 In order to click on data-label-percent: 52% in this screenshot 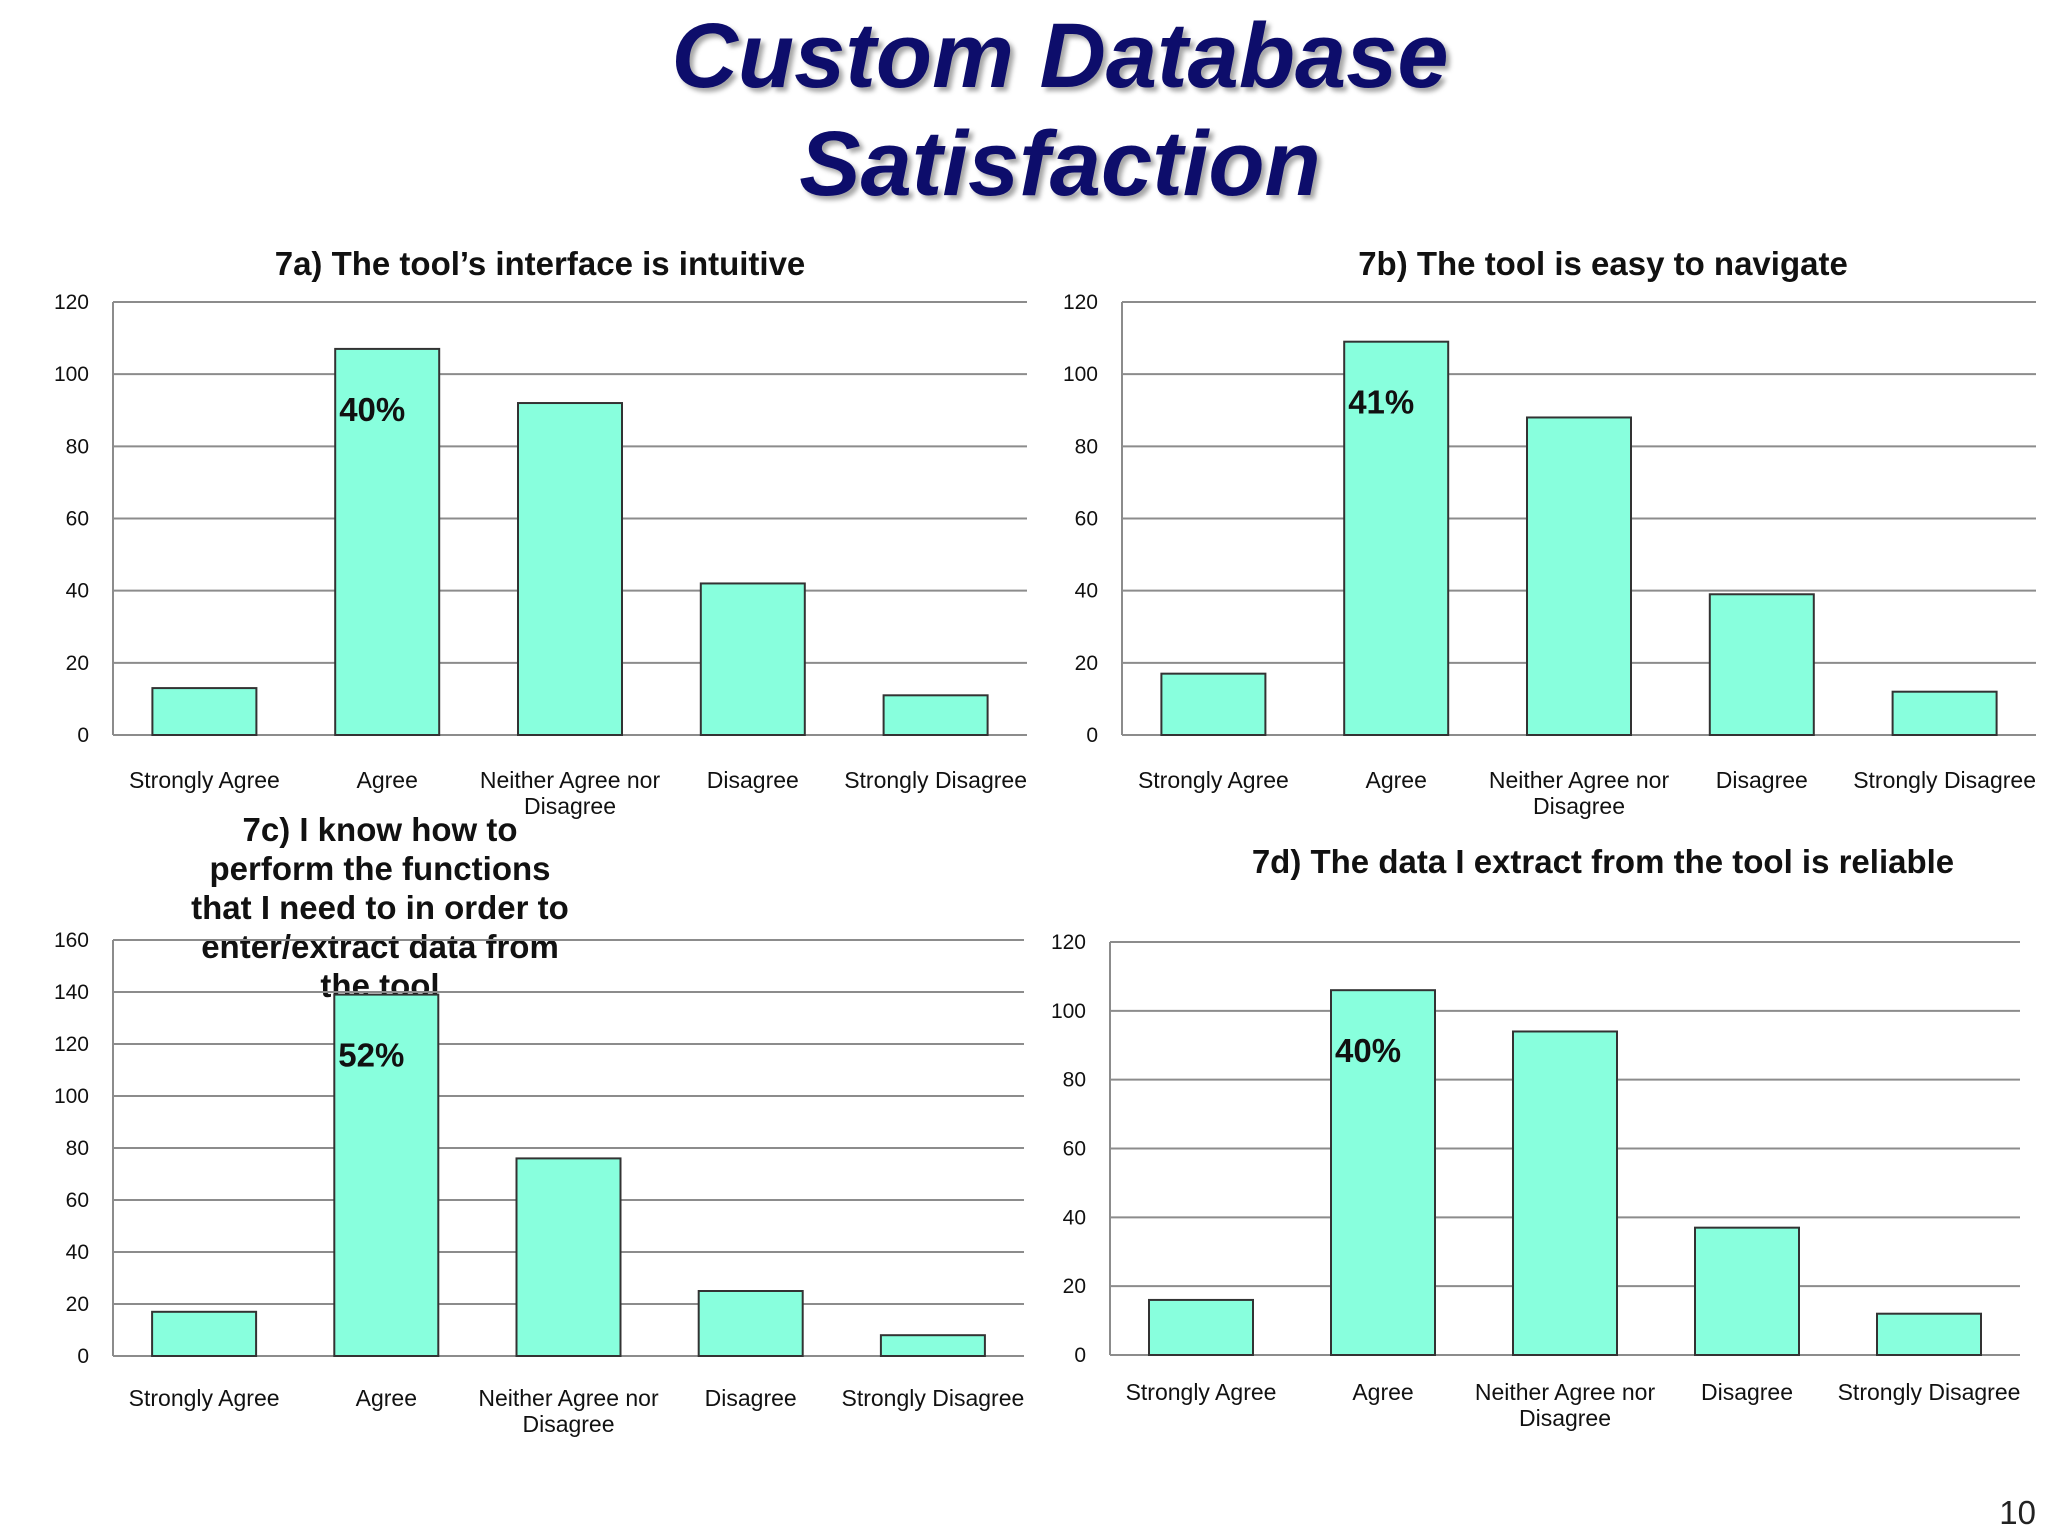, I will do `click(371, 1055)`.